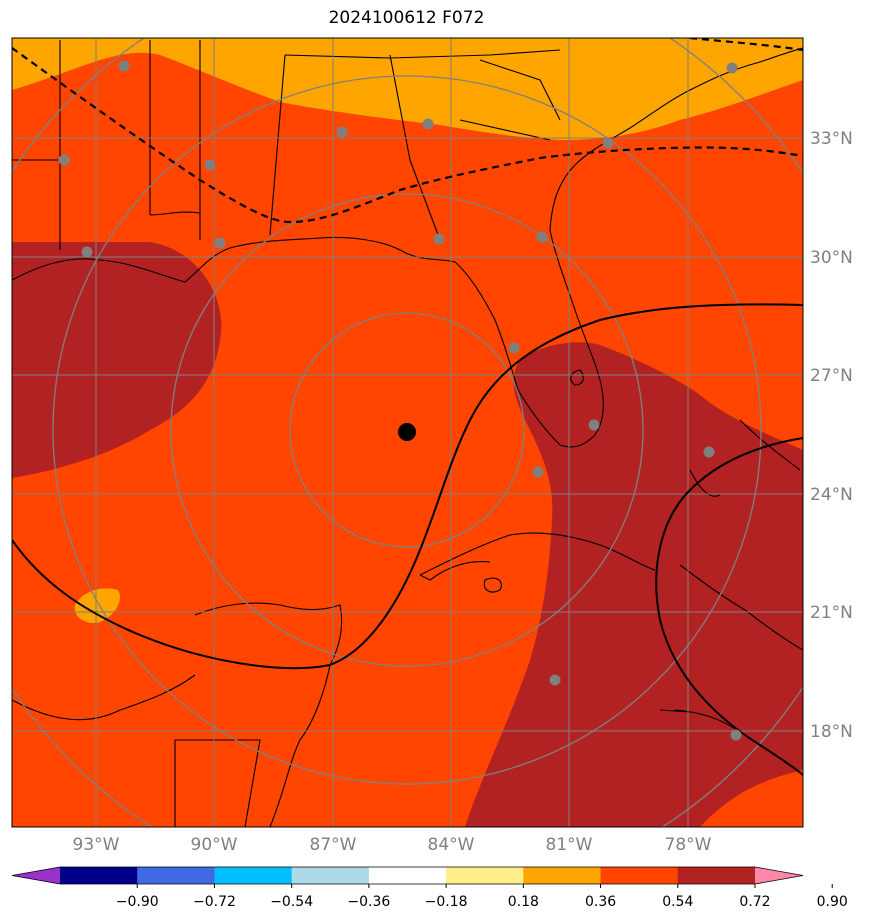 This screenshot has width=873, height=924. Describe the element at coordinates (117, 360) in the screenshot. I see `field-darkred-west` at that location.